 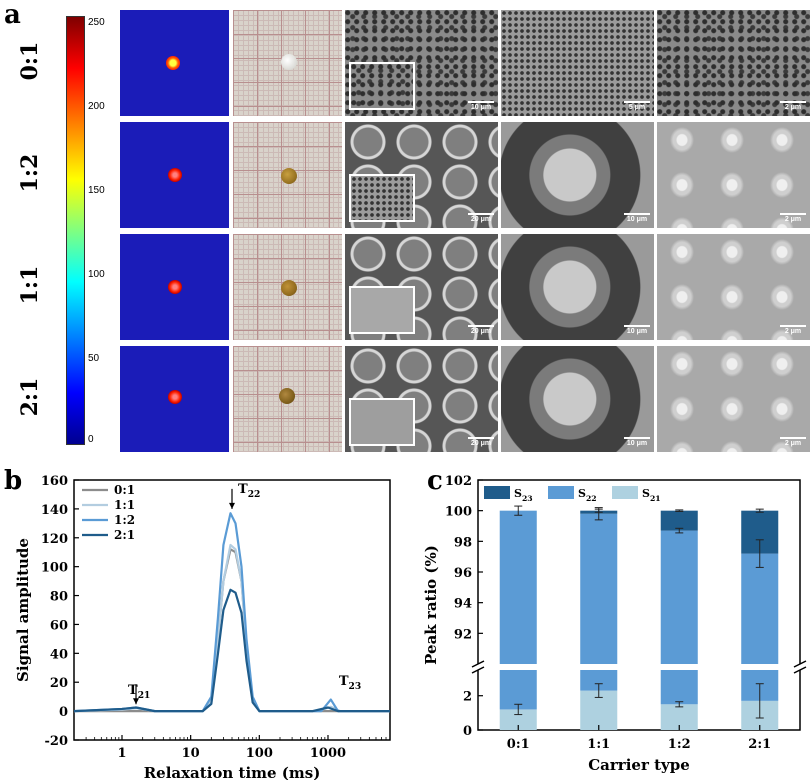 I want to click on row-label-0-1: 0:1, so click(x=30, y=61).